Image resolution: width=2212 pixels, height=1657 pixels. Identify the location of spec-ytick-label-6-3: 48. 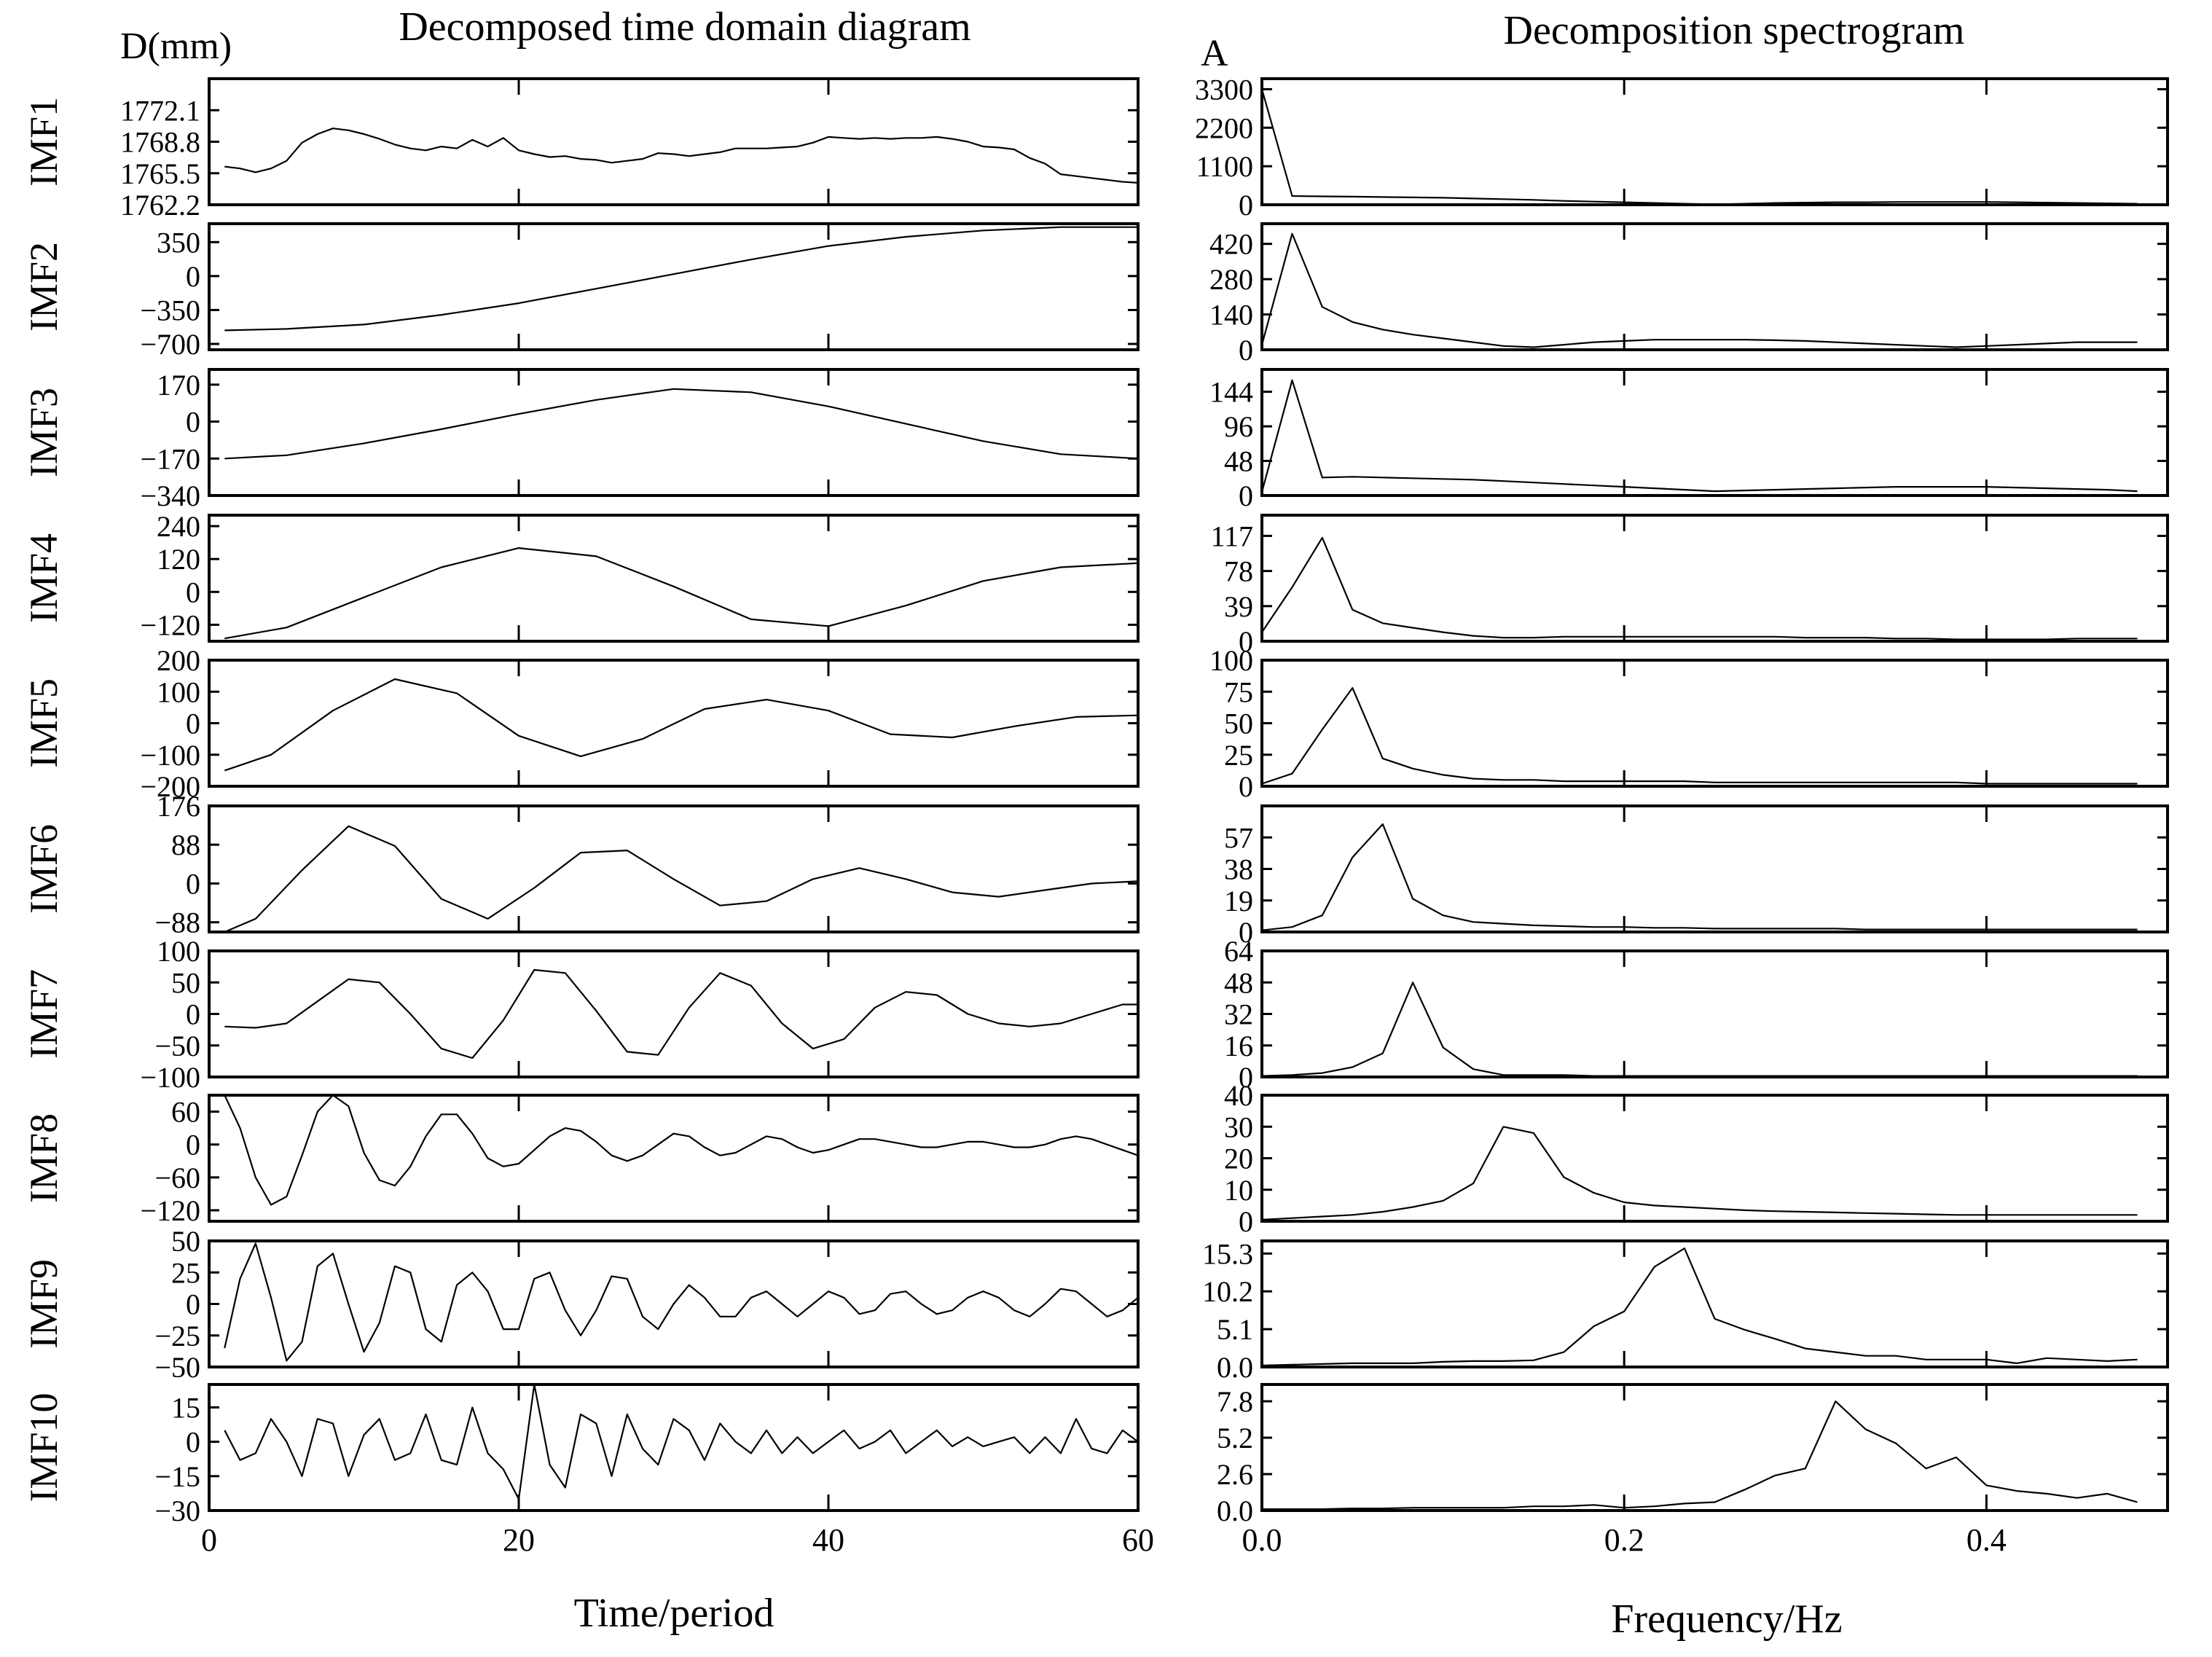
(1238, 982).